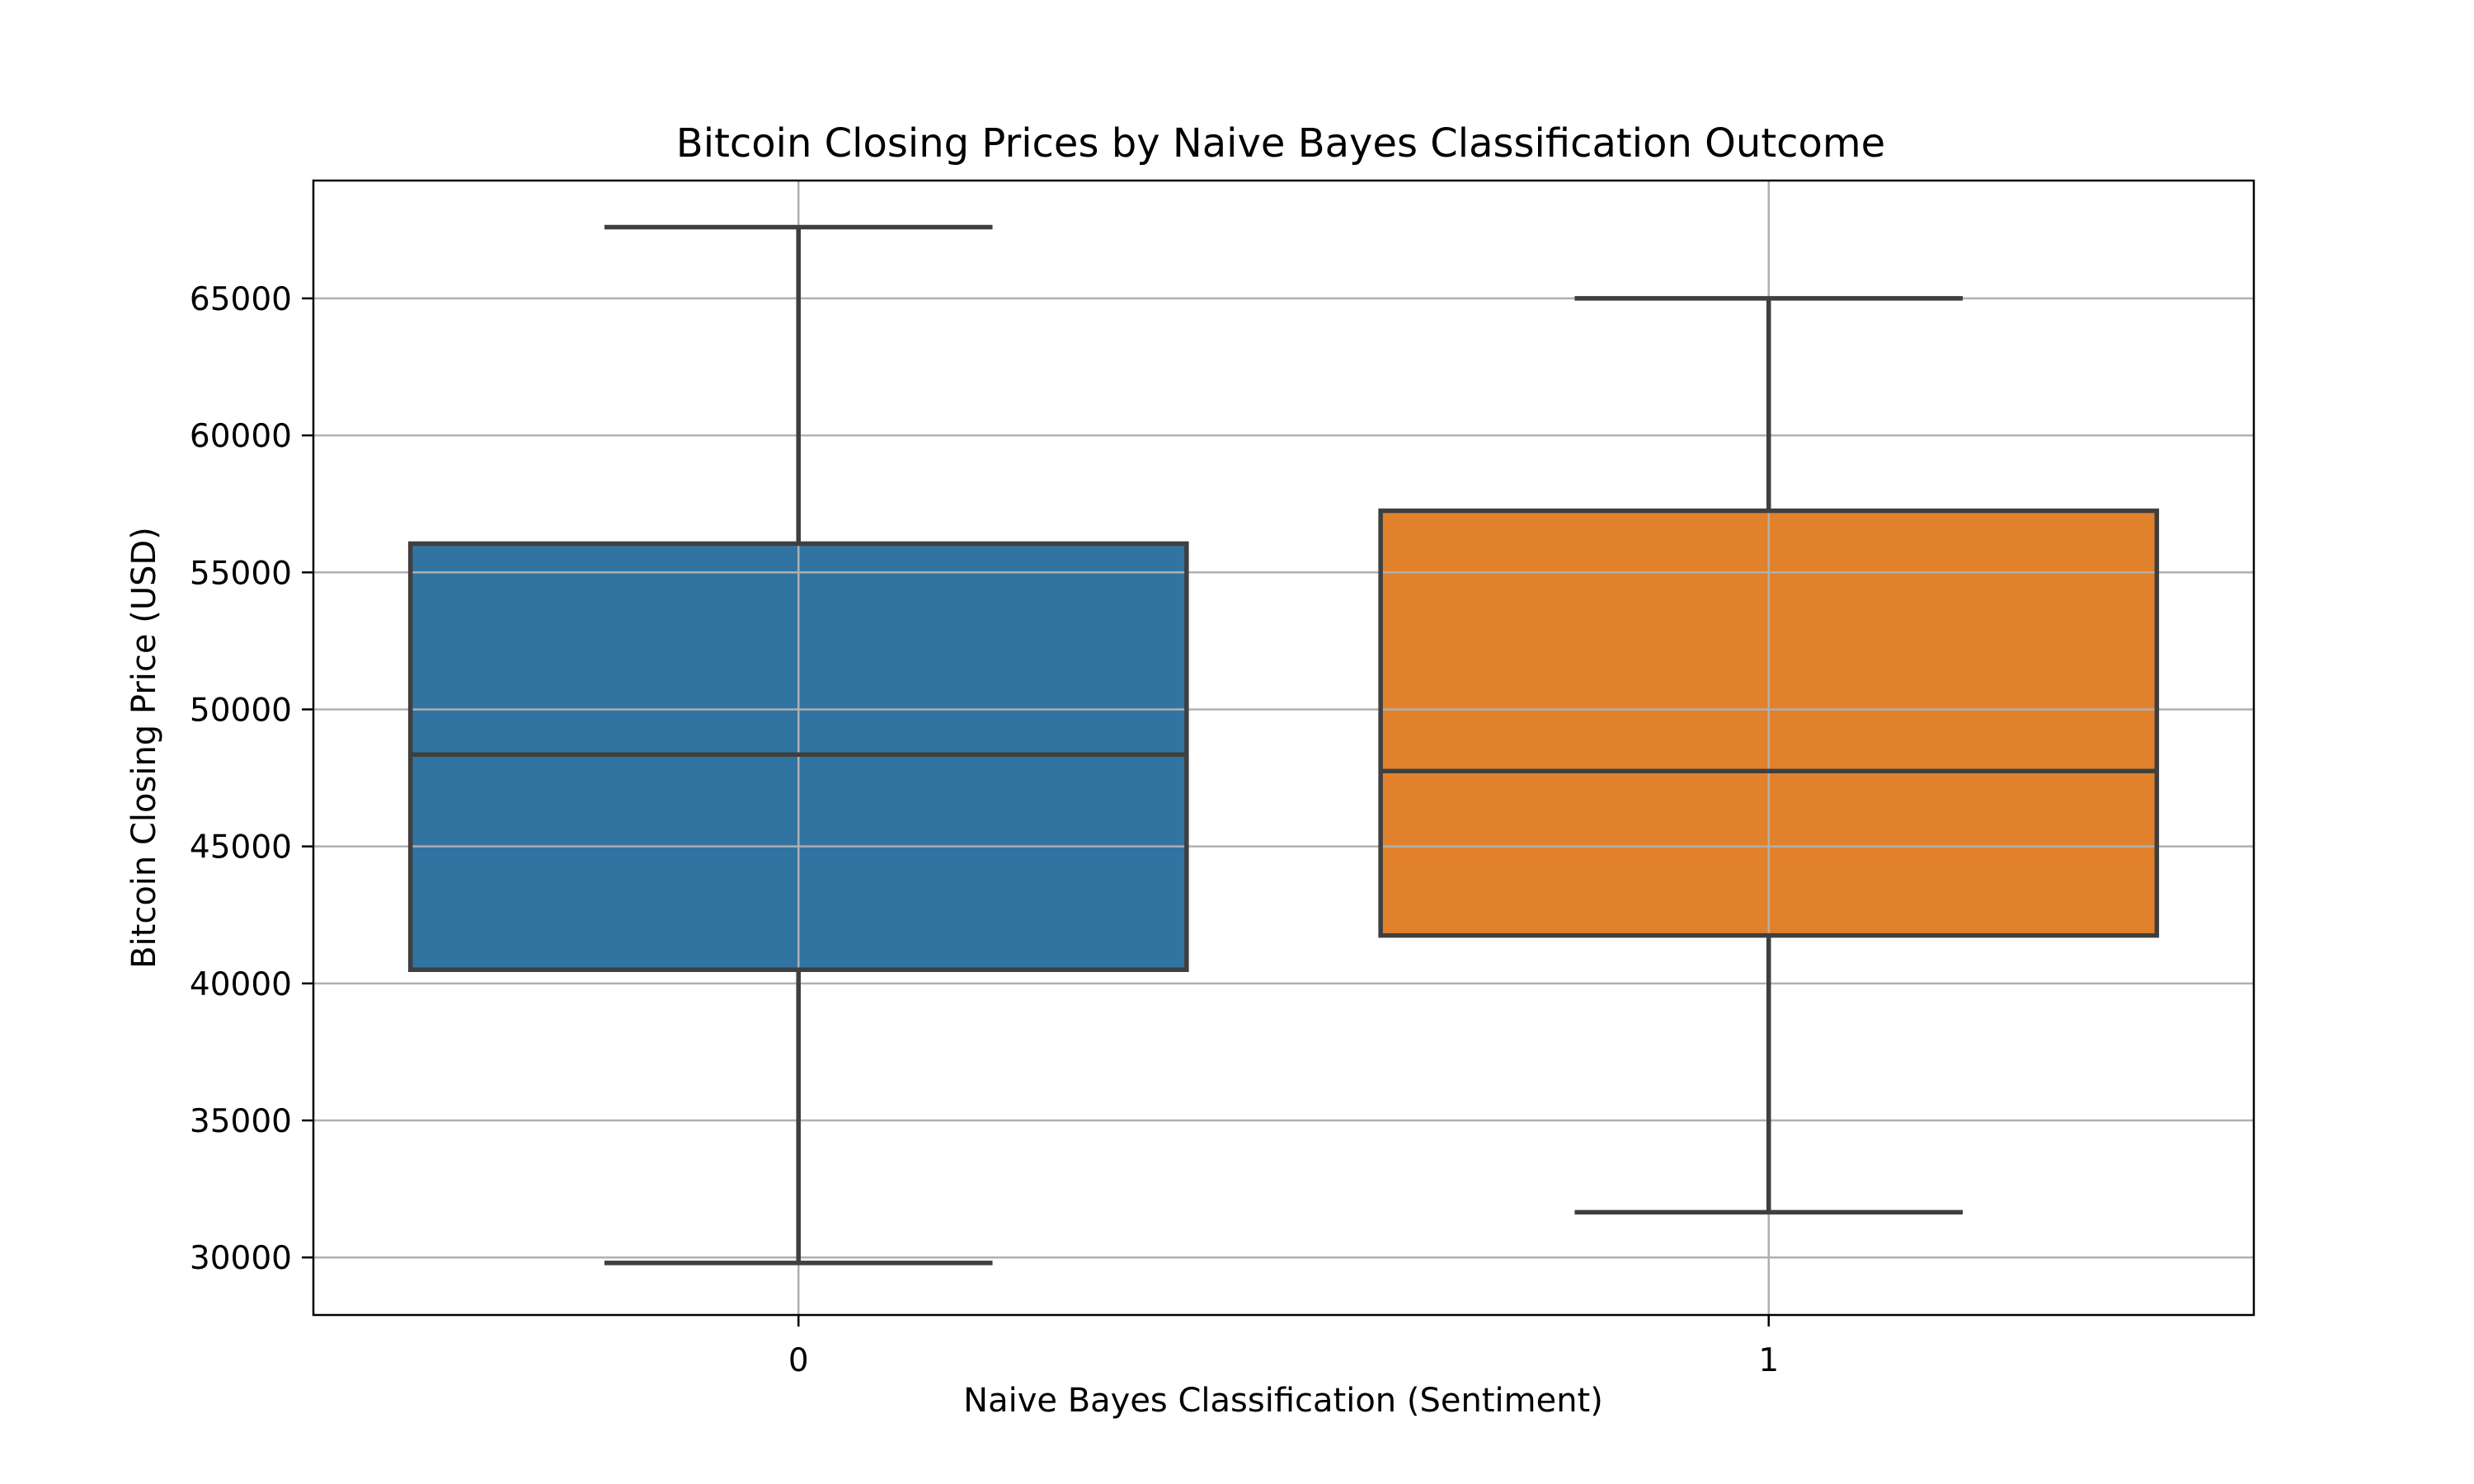  What do you see at coordinates (241, 1258) in the screenshot?
I see `y-tick-label: 30000` at bounding box center [241, 1258].